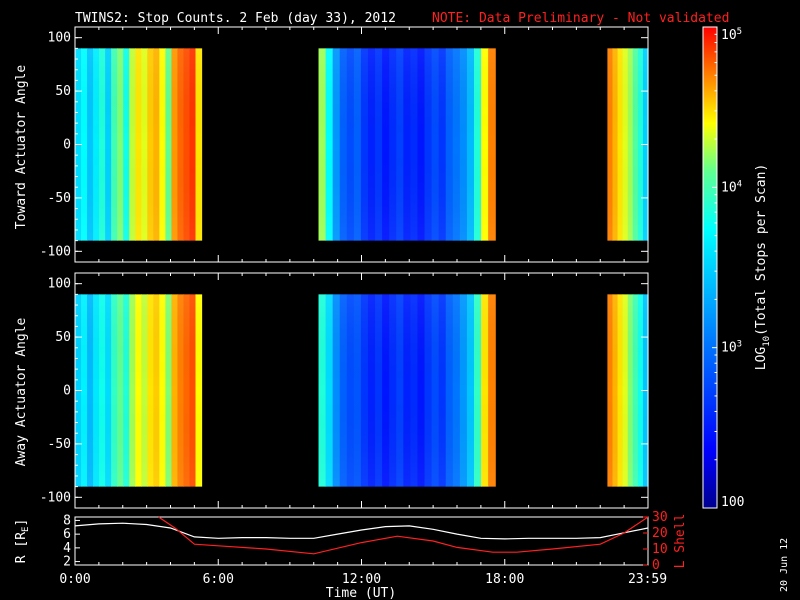 The height and width of the screenshot is (600, 800). I want to click on away-y-tick-label: 100, so click(59, 284).